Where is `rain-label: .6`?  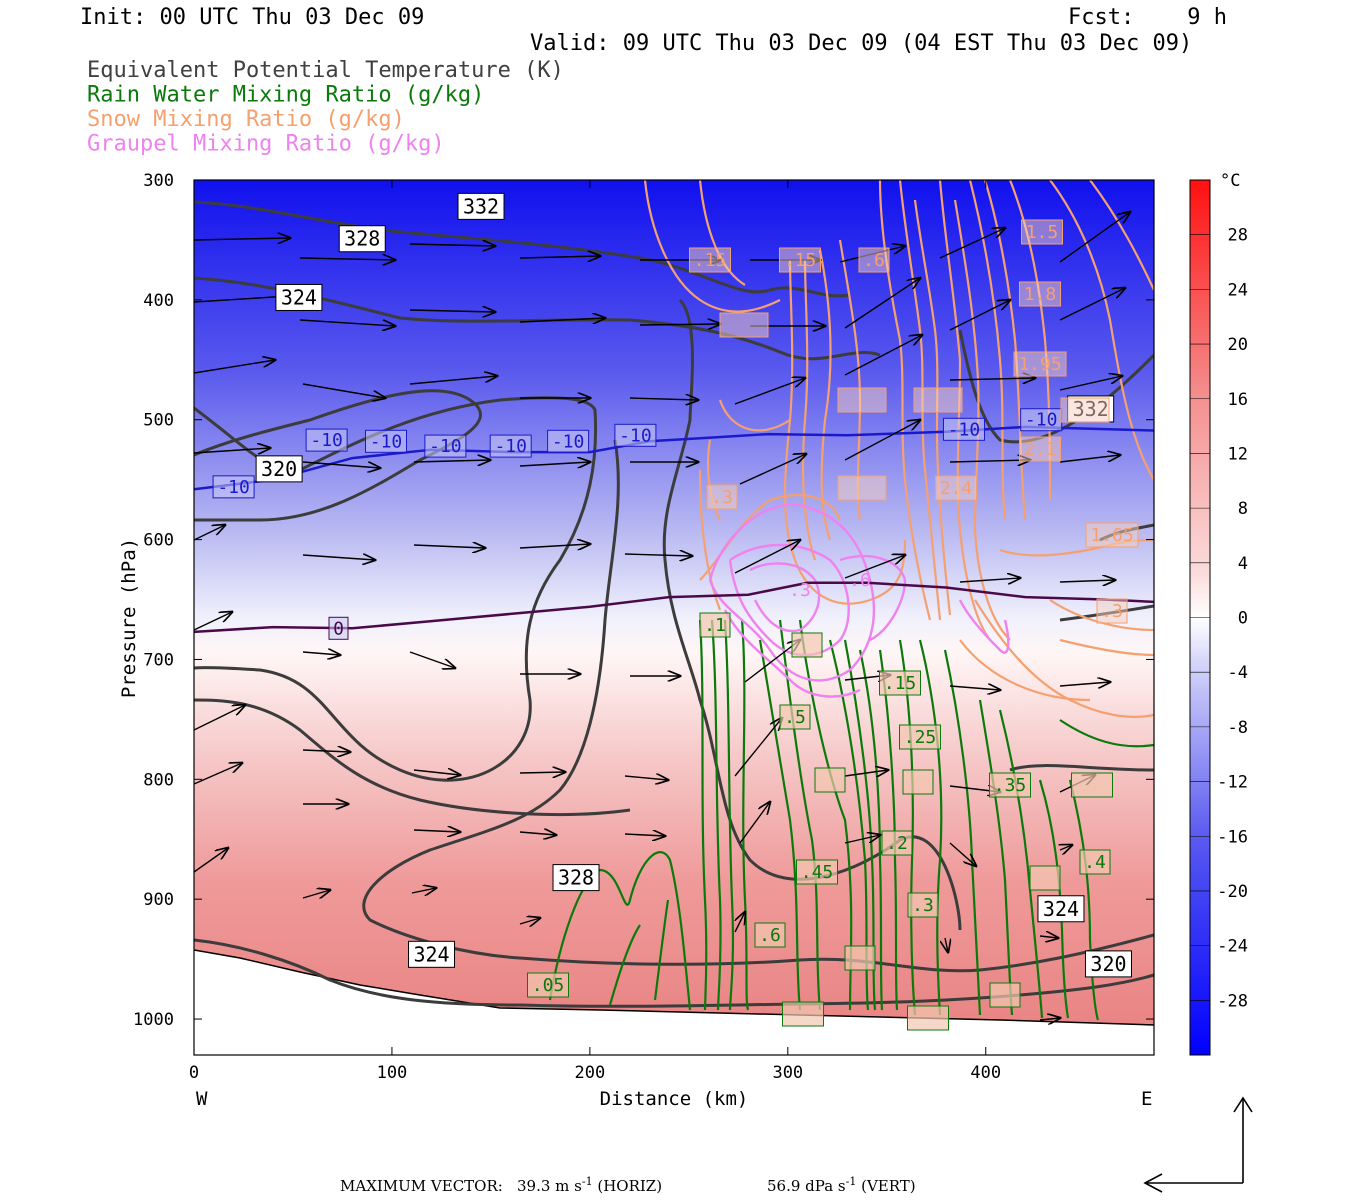
rain-label: .6 is located at coordinates (770, 935).